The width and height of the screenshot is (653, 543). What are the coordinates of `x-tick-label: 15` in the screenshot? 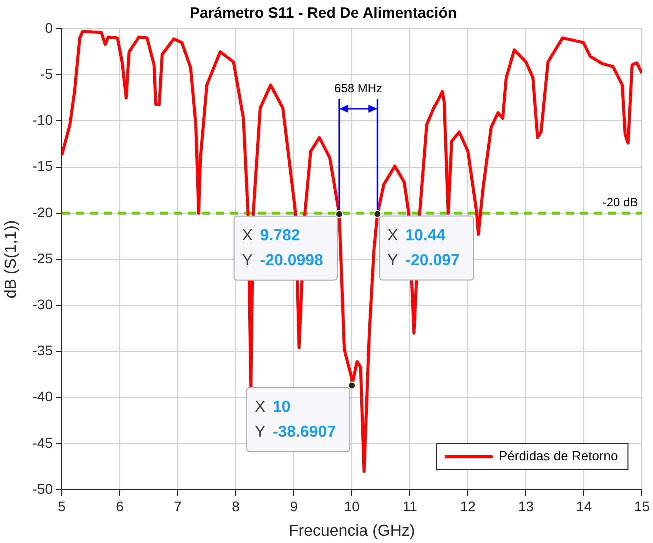 It's located at (642, 506).